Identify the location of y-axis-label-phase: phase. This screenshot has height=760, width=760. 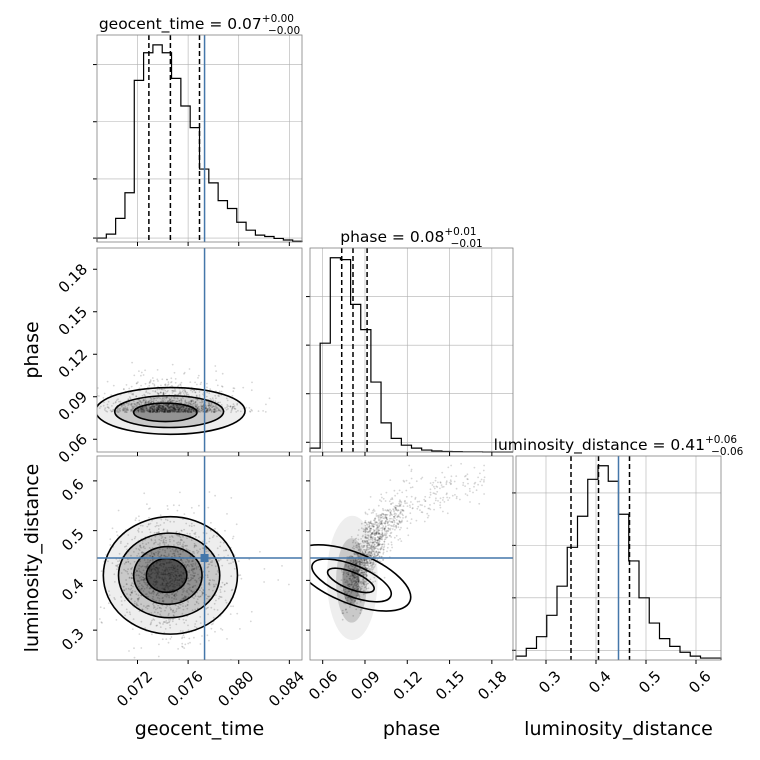
(32, 349).